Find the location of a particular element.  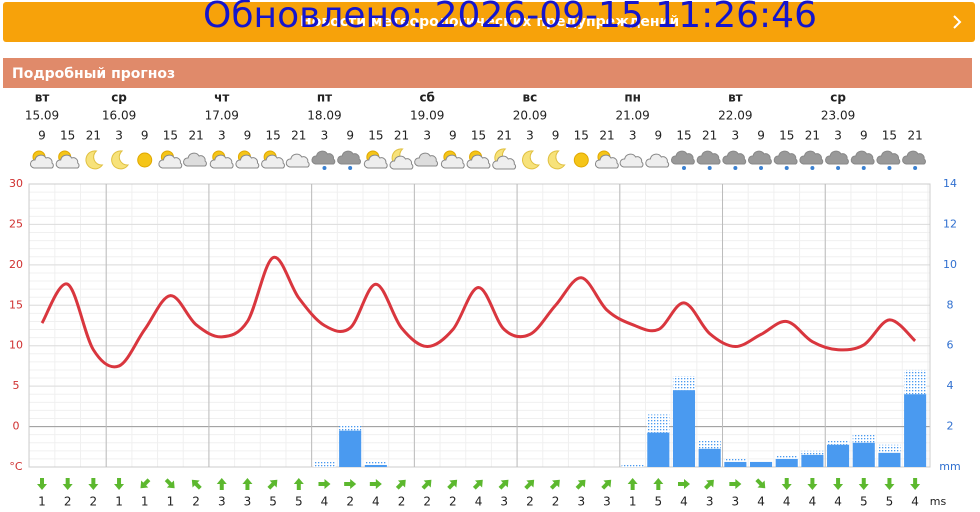

wind-unit: ms is located at coordinates (938, 501).